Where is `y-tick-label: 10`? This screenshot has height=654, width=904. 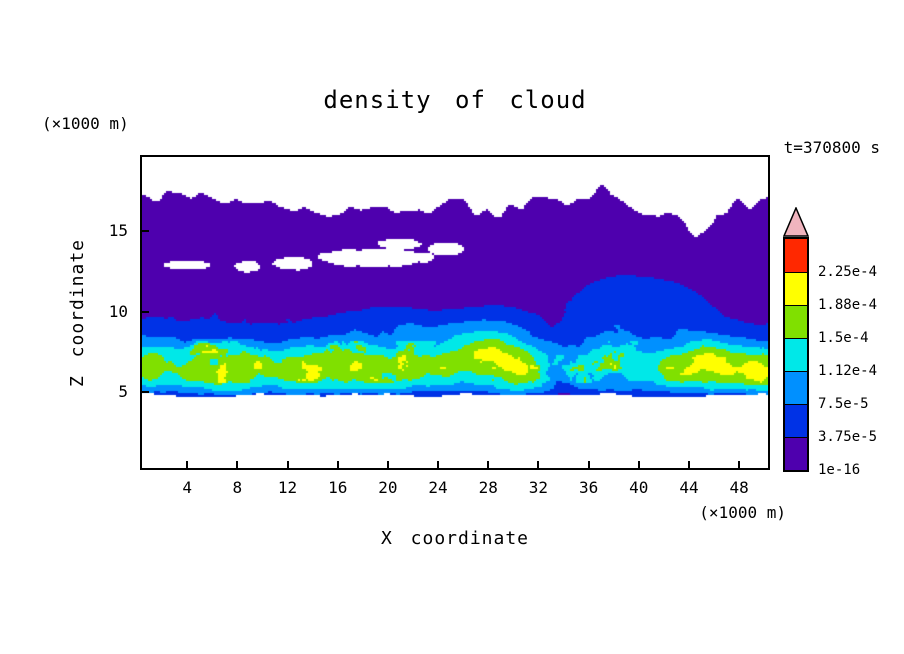
y-tick-label: 10 is located at coordinates (118, 311).